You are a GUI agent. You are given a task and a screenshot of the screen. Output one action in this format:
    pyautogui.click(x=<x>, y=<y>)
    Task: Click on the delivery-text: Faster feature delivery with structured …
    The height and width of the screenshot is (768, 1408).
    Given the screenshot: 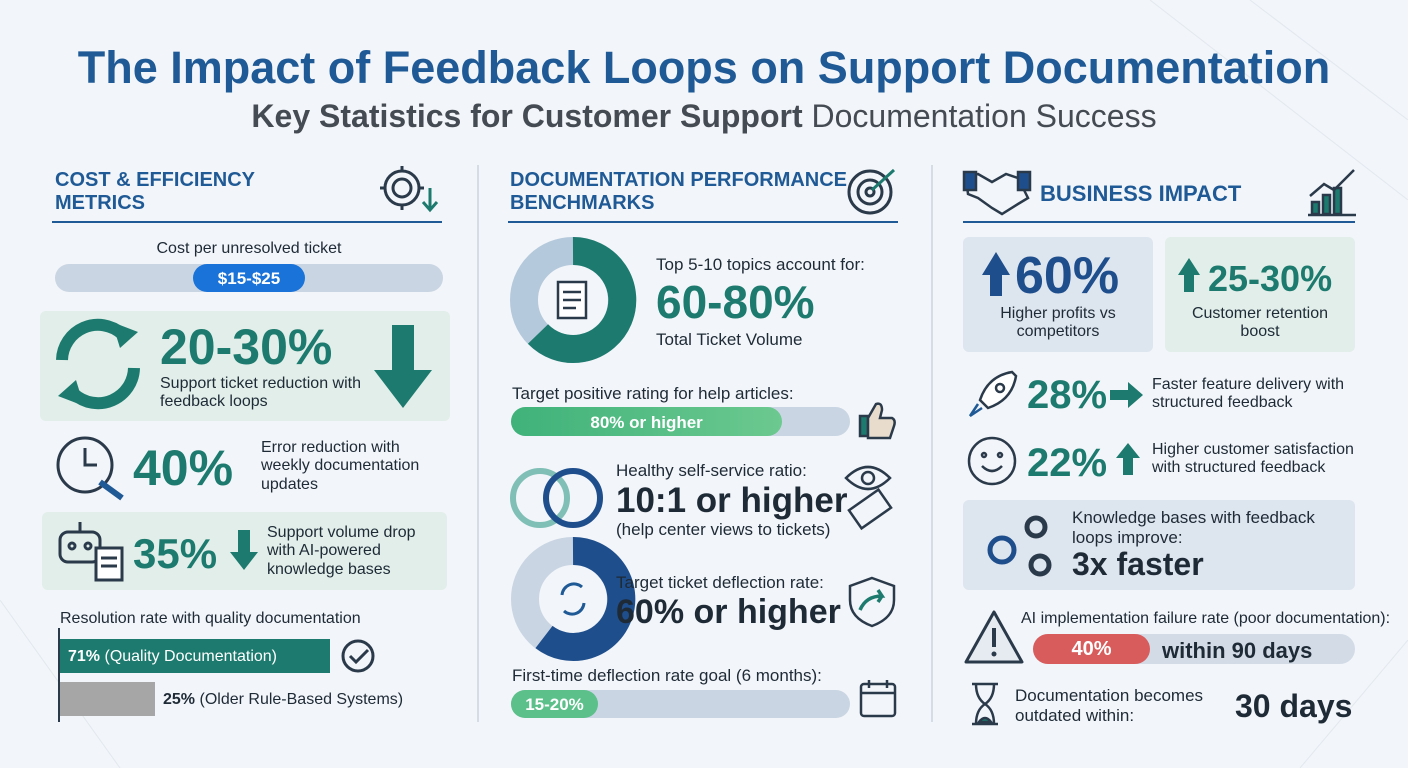 What is the action you would take?
    pyautogui.click(x=1248, y=394)
    